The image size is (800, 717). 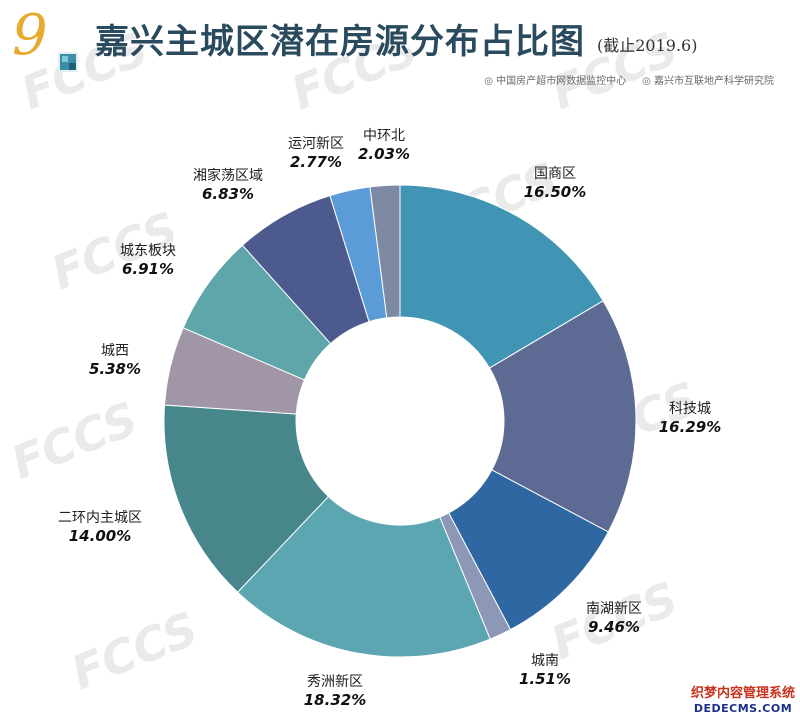 What do you see at coordinates (384, 136) in the screenshot?
I see `slice-label-name: 中环北` at bounding box center [384, 136].